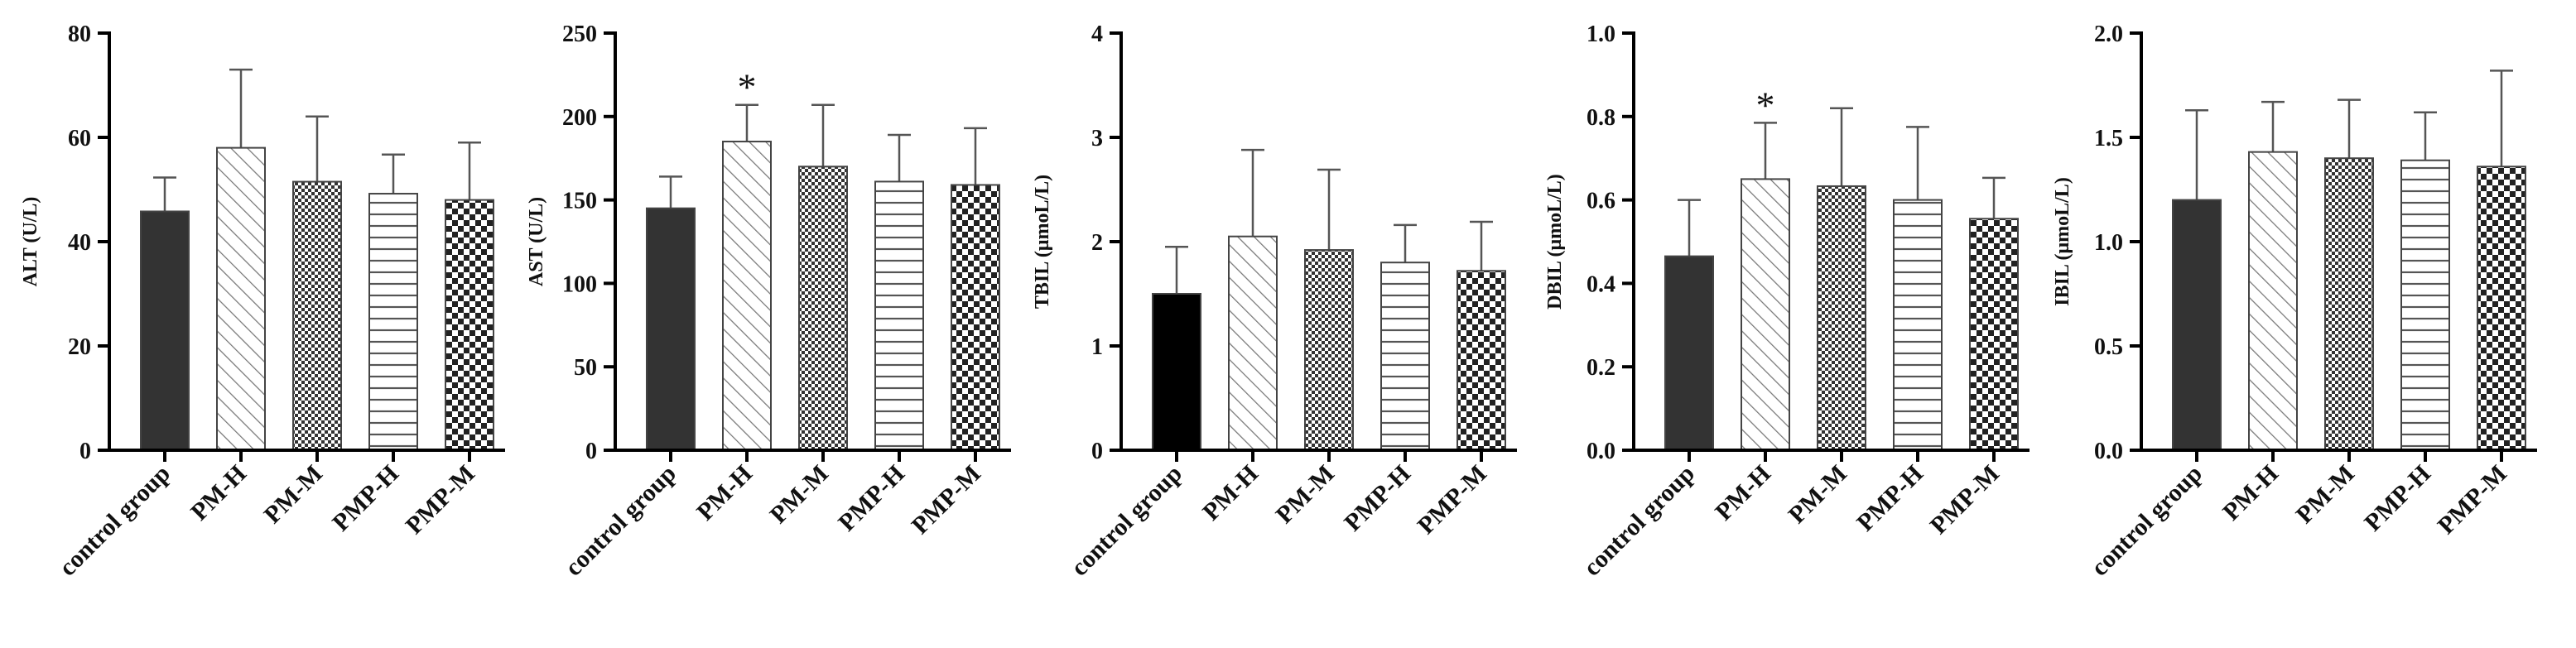 The width and height of the screenshot is (2576, 648). Describe the element at coordinates (536, 241) in the screenshot. I see `y-axis-title: AST (U/L)` at that location.